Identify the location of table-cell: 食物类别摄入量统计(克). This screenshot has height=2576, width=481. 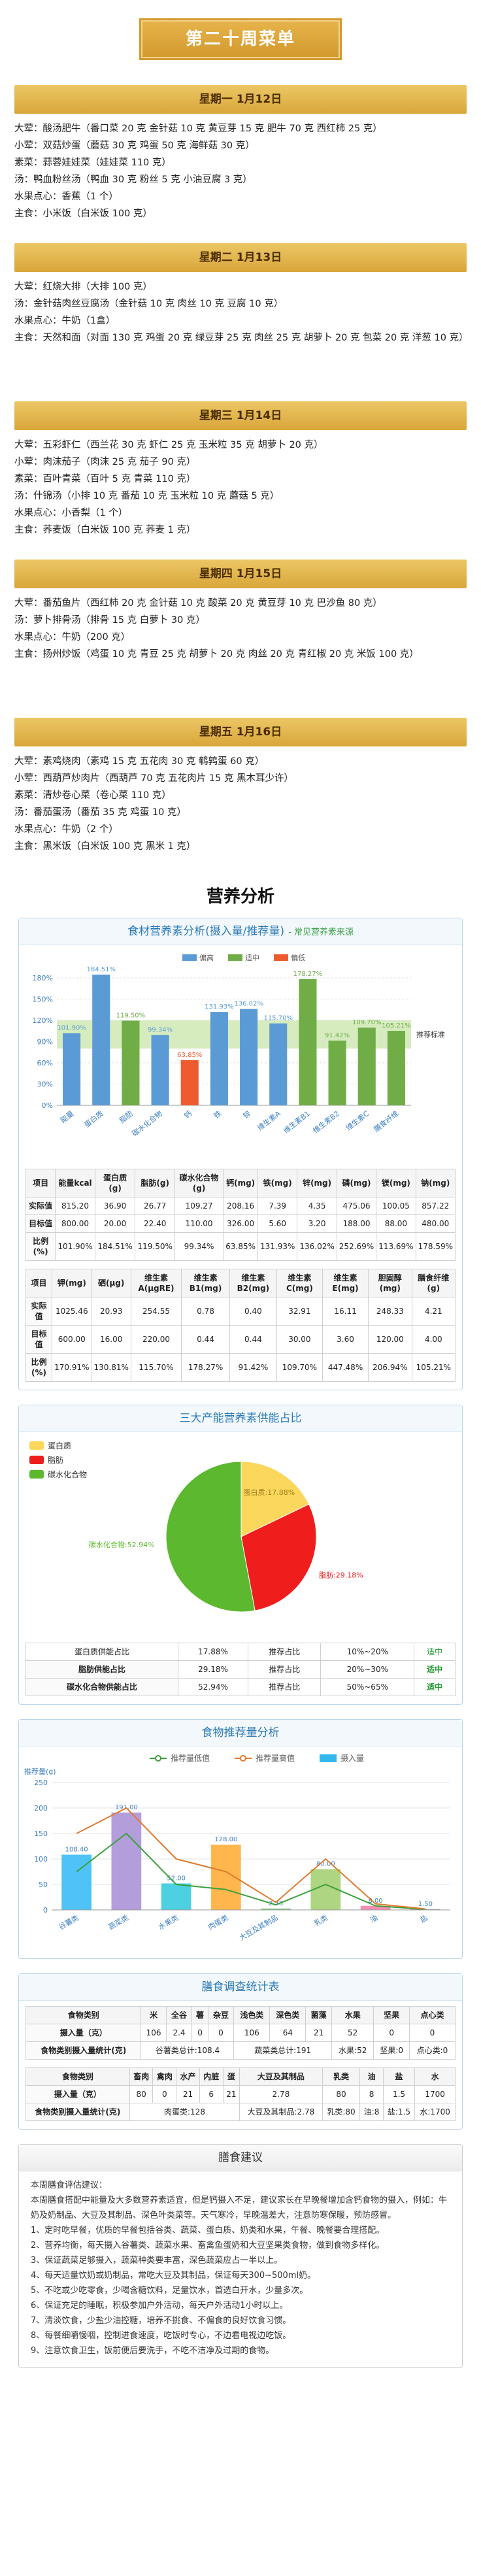
(84, 2050).